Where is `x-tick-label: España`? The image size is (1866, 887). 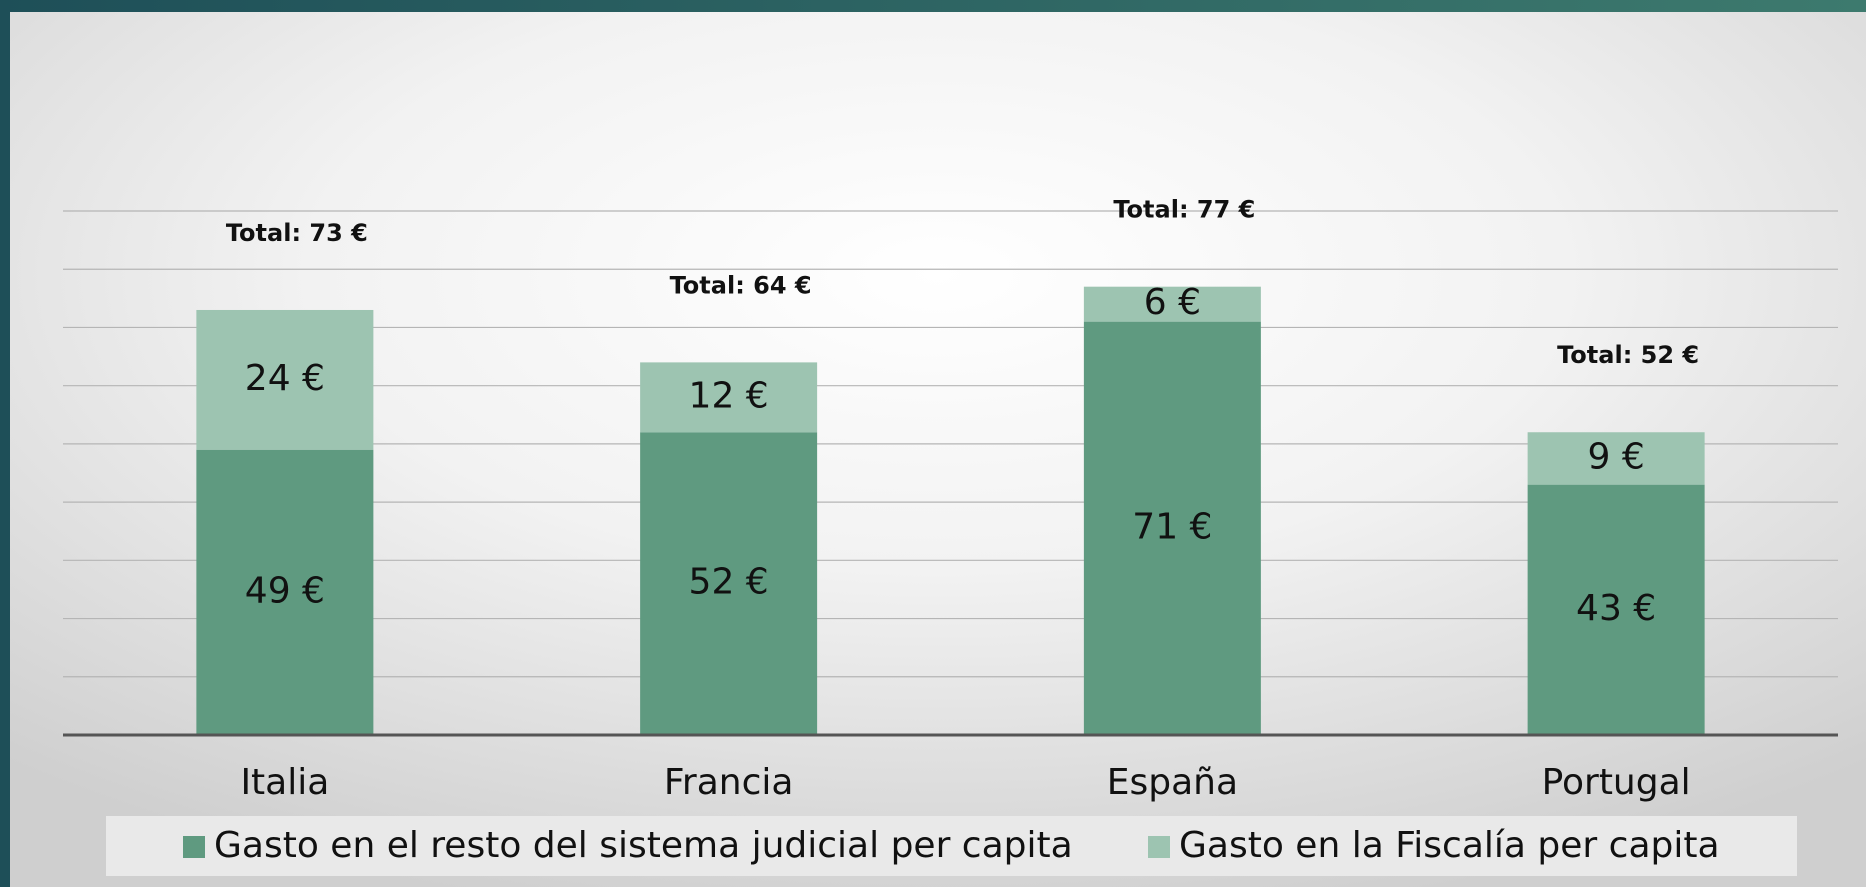 x-tick-label: España is located at coordinates (1172, 782).